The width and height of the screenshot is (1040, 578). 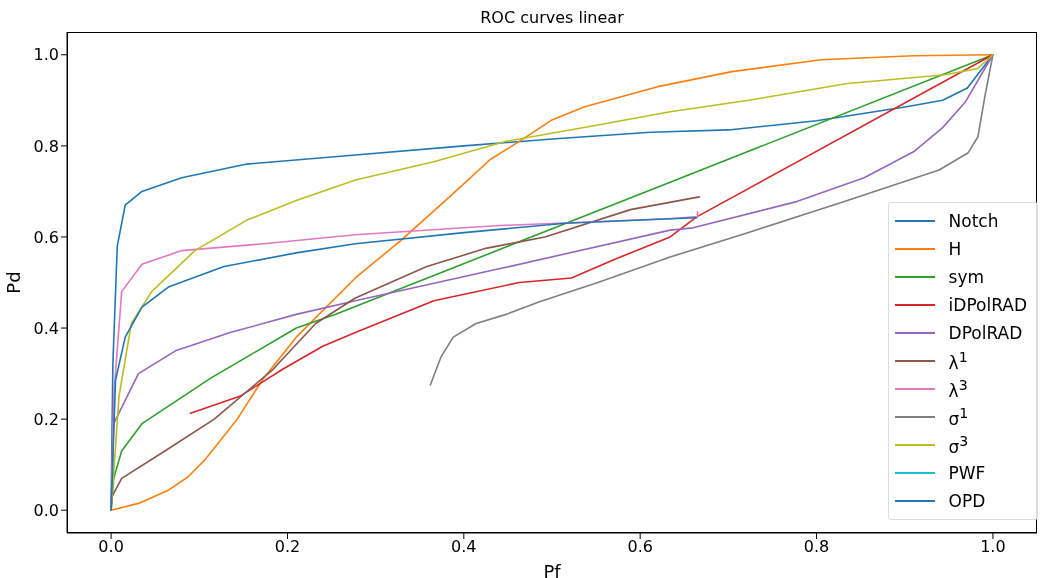 I want to click on y-axis-title: Pd, so click(x=14, y=282).